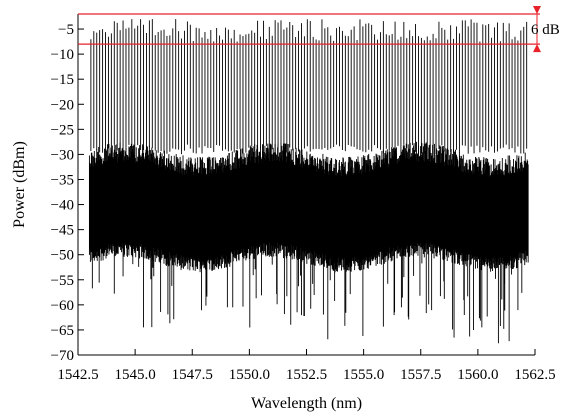 This screenshot has height=415, width=571. What do you see at coordinates (19, 184) in the screenshot?
I see `y-axis-title: Power (dBm)` at bounding box center [19, 184].